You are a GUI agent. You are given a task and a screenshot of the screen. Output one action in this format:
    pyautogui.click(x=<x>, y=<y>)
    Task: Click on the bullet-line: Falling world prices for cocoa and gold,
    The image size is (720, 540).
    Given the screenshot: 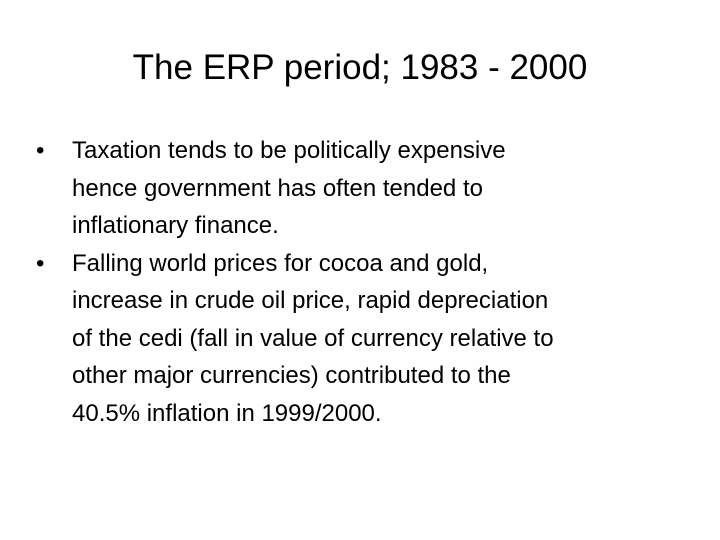 What is the action you would take?
    pyautogui.click(x=280, y=263)
    